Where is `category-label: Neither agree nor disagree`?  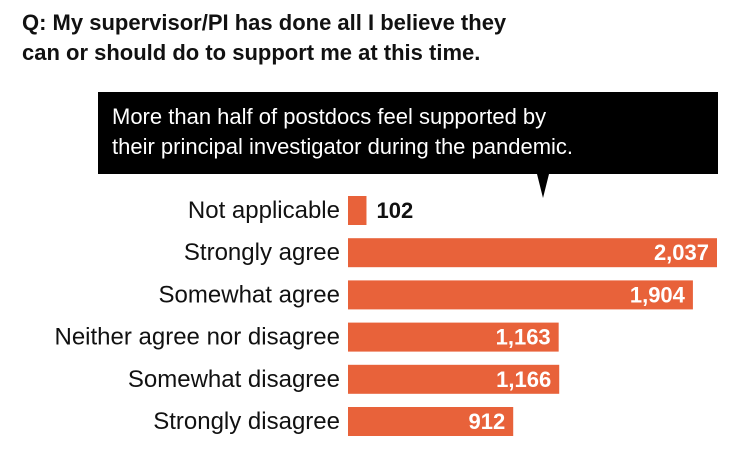
category-label: Neither agree nor disagree is located at coordinates (197, 337).